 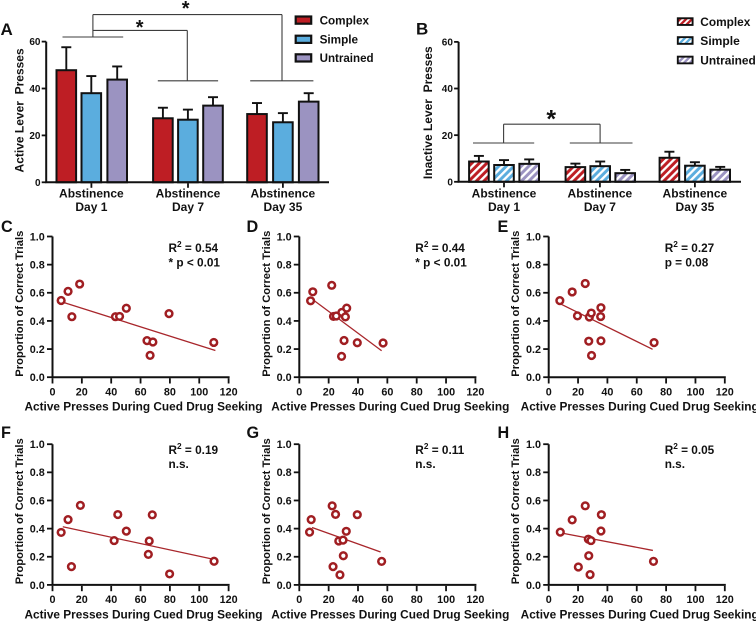 What do you see at coordinates (194, 247) in the screenshot?
I see `svg-text: R2 = 0.54` at bounding box center [194, 247].